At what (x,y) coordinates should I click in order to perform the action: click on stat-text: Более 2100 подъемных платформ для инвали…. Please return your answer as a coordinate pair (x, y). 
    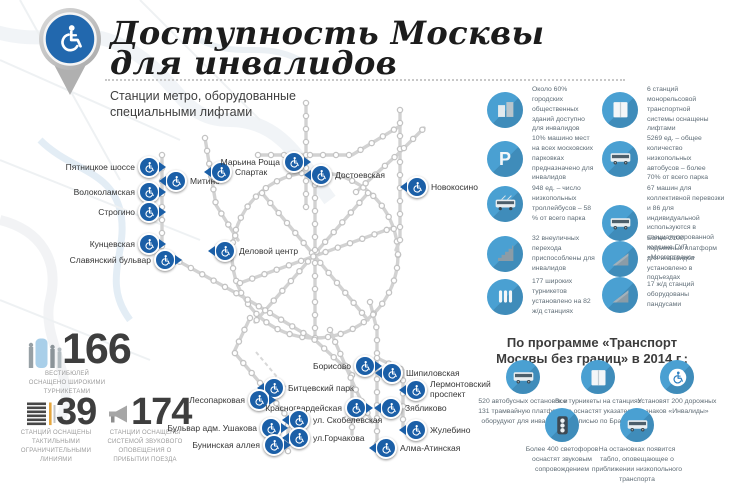
    Looking at the image, I should click on (682, 258).